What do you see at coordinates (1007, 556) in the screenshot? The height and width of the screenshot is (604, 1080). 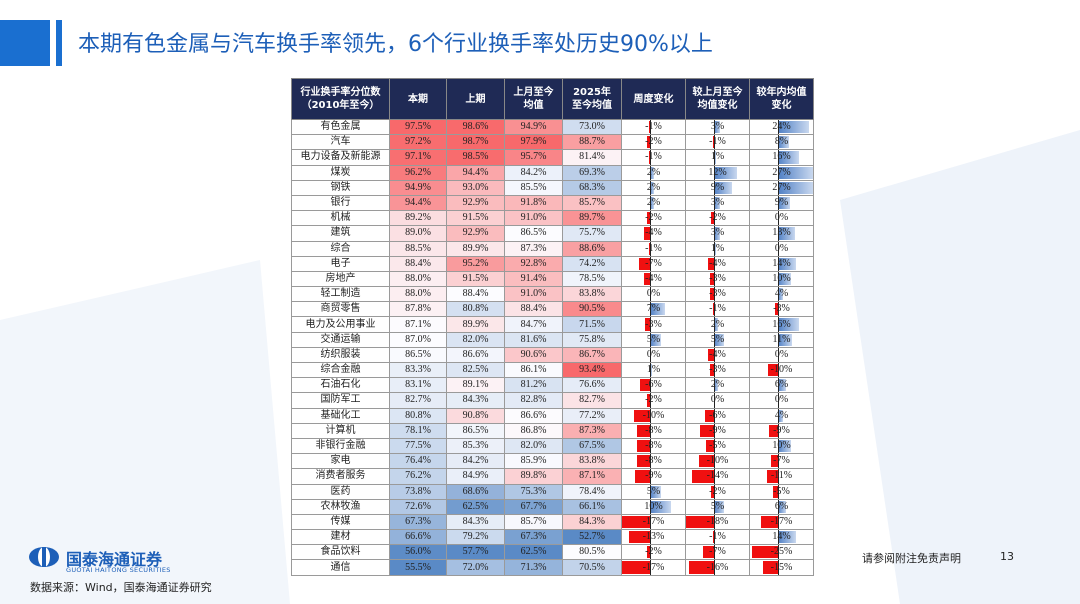 I see `page-number: 13` at bounding box center [1007, 556].